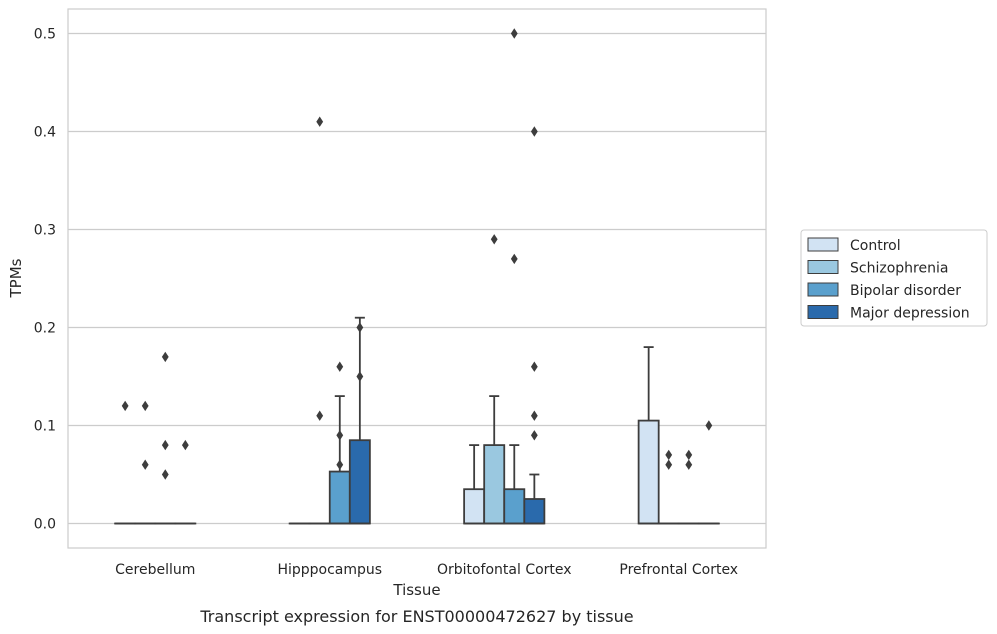 This screenshot has width=997, height=634. What do you see at coordinates (45, 525) in the screenshot?
I see `y-tick-label: 0.0` at bounding box center [45, 525].